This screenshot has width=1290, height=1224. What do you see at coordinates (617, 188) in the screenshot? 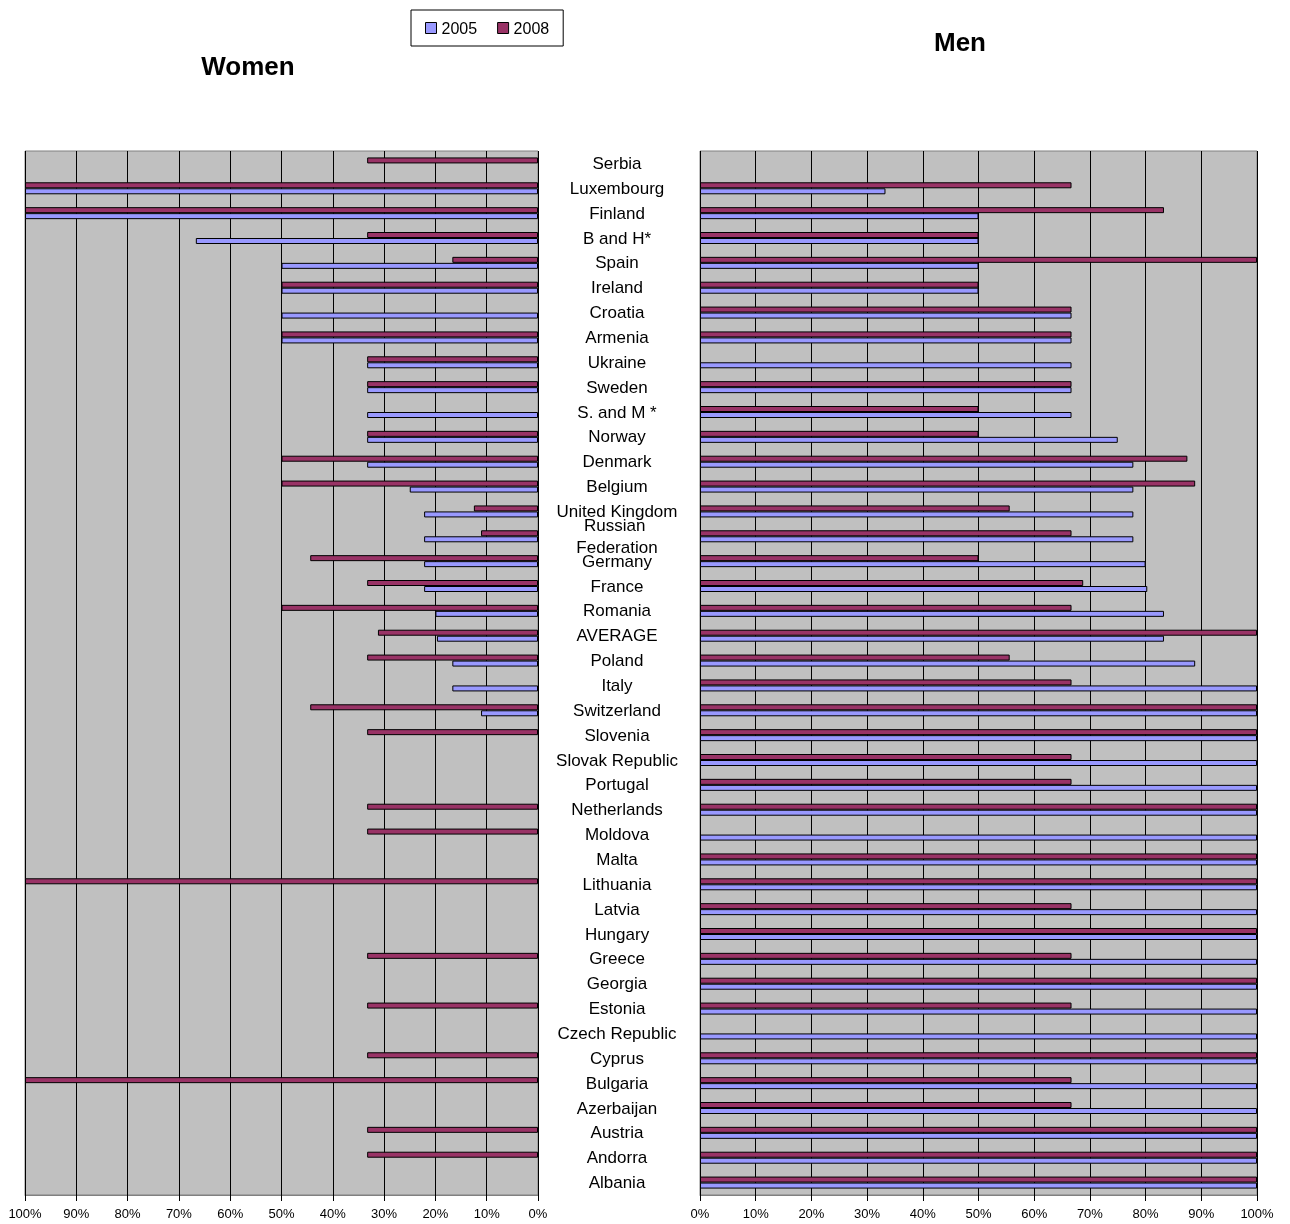
I see `y-tick-label: Luxembourg` at bounding box center [617, 188].